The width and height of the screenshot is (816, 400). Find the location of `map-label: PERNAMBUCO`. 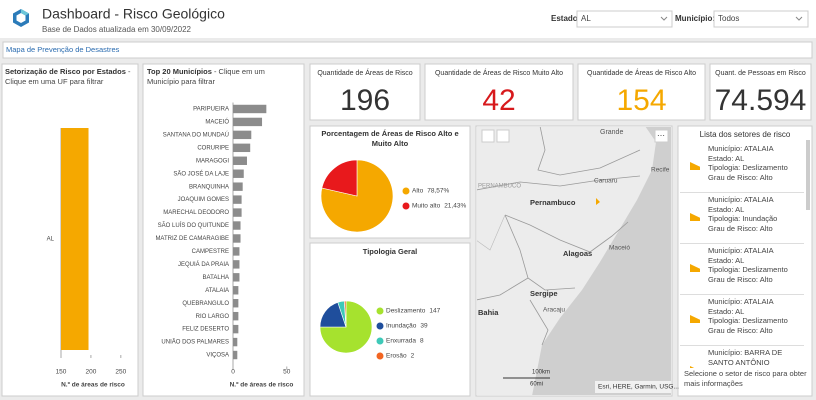

map-label: PERNAMBUCO is located at coordinates (499, 187).